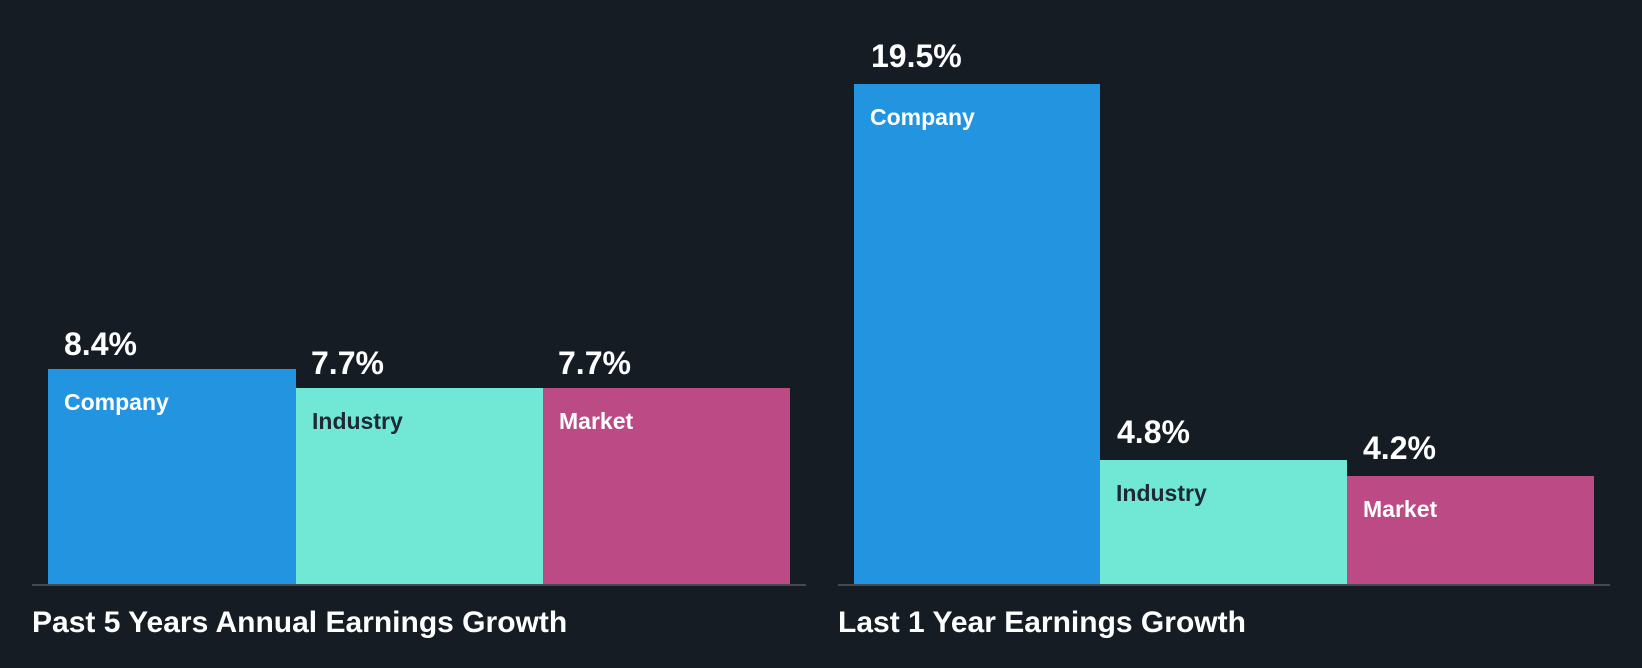 The height and width of the screenshot is (668, 1642). Describe the element at coordinates (300, 622) in the screenshot. I see `chart-title: Past 5 Years Annual Earnings Growth` at that location.